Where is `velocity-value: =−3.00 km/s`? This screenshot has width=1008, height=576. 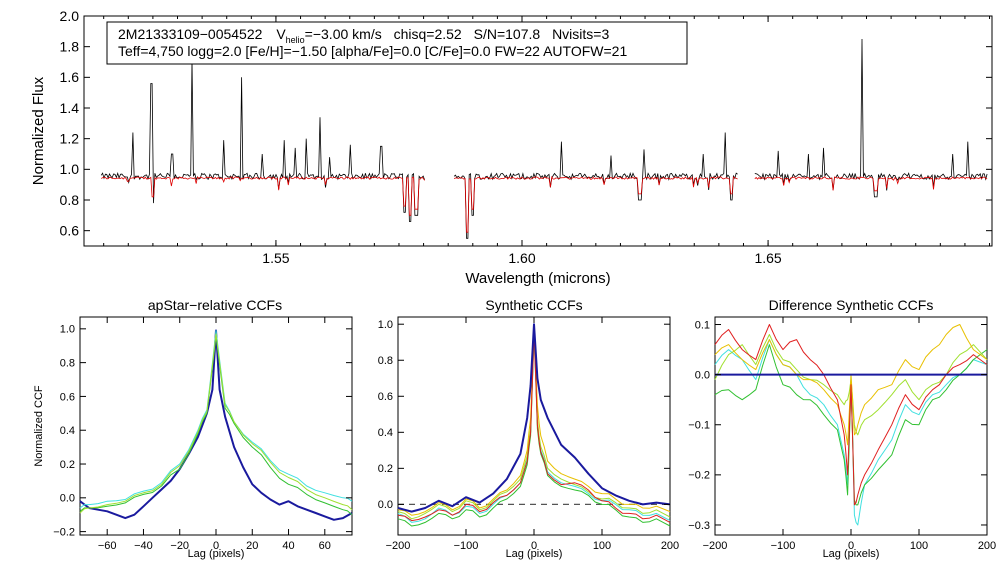
velocity-value: =−3.00 km/s is located at coordinates (343, 34).